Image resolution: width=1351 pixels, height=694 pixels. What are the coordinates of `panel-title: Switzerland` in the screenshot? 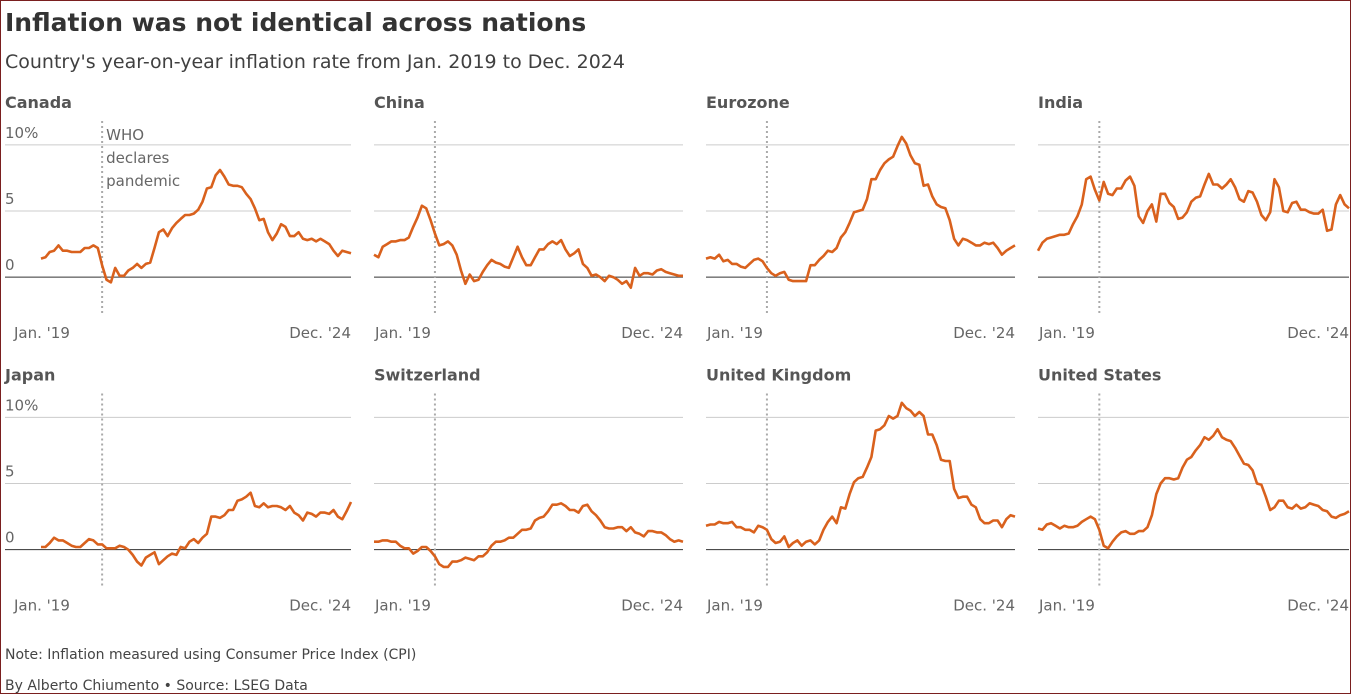 It's located at (427, 375).